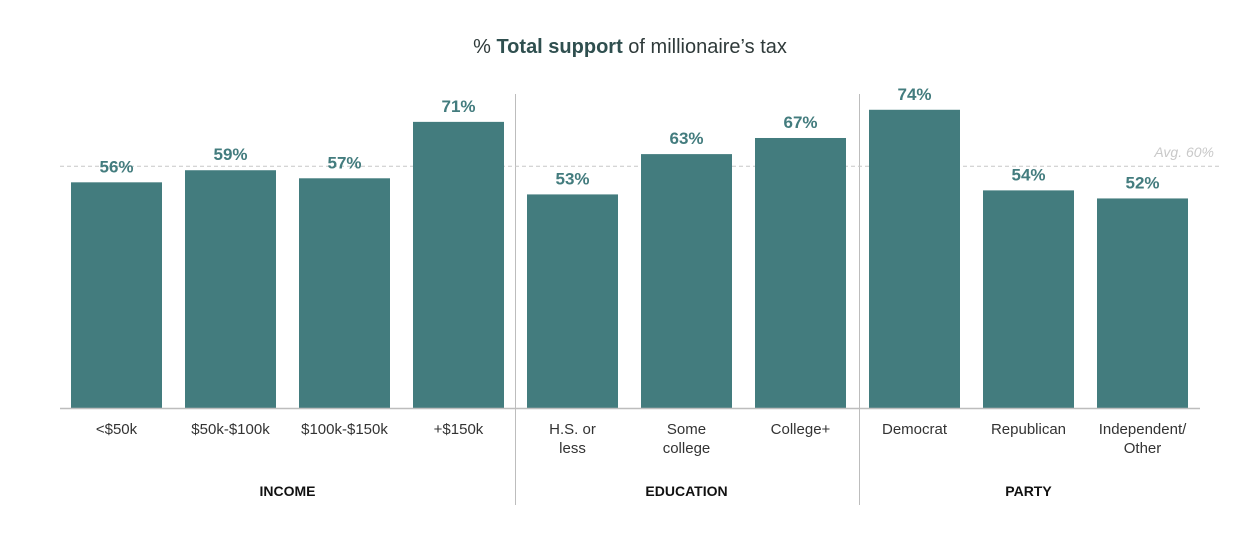  What do you see at coordinates (704, 47) in the screenshot?
I see `chart-title-suffix: of millionaire’s tax` at bounding box center [704, 47].